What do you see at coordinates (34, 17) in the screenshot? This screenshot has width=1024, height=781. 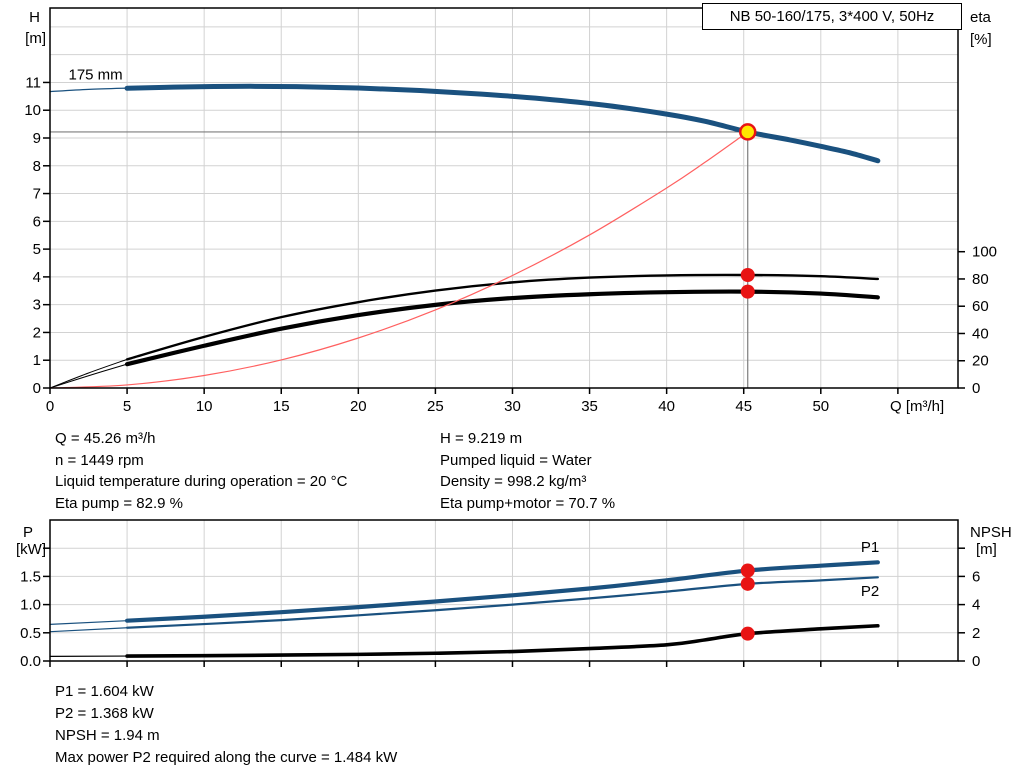 I see `y-left-axis-title: H` at bounding box center [34, 17].